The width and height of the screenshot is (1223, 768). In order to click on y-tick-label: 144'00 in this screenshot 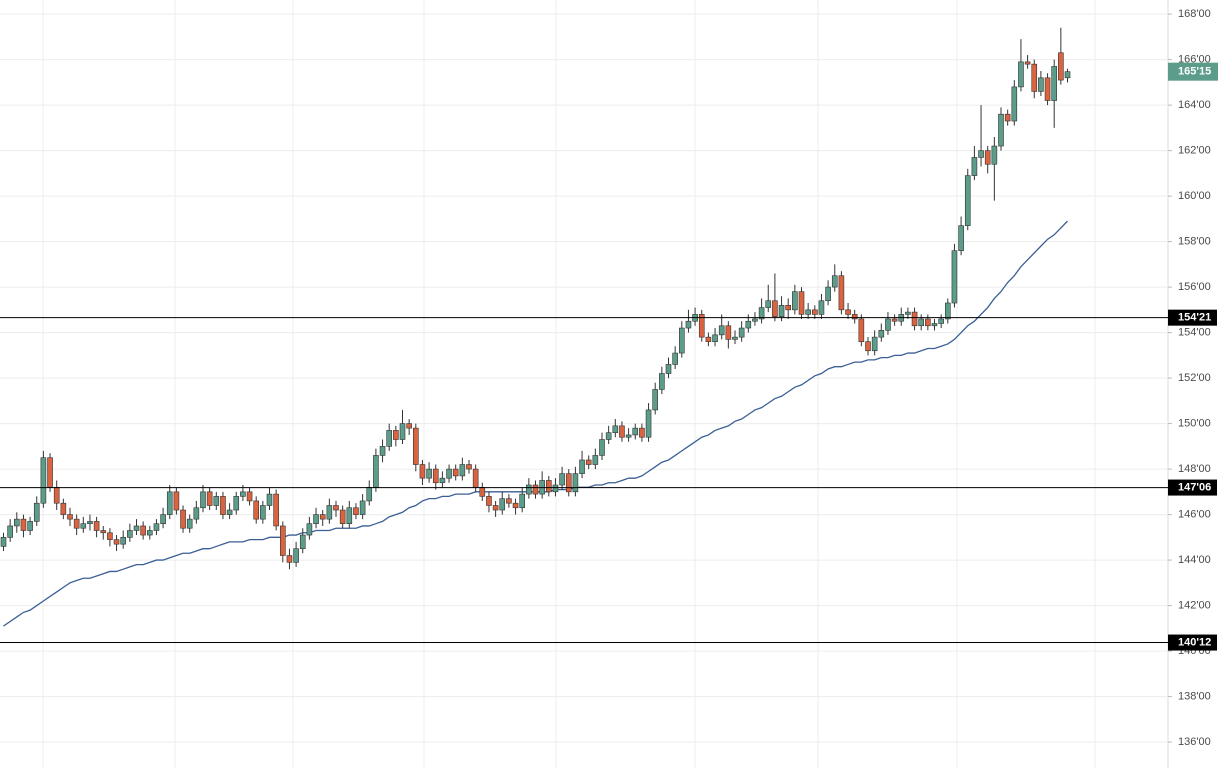, I will do `click(1194, 560)`.